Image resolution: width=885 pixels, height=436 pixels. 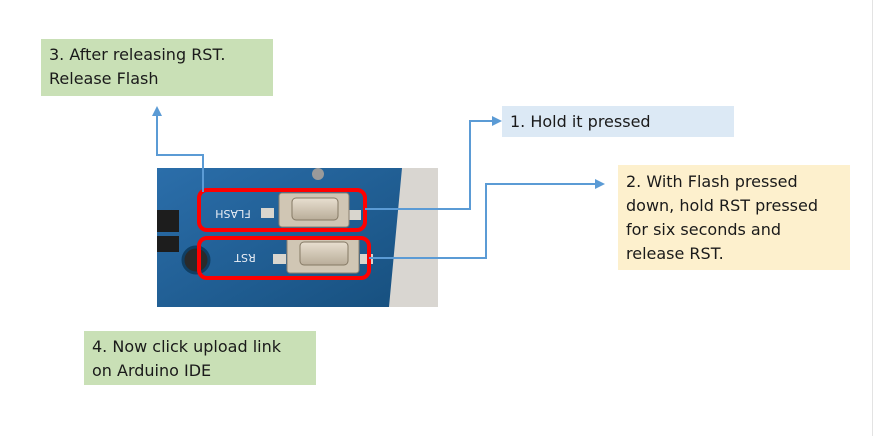 I want to click on header-block-bottom, so click(x=168, y=244).